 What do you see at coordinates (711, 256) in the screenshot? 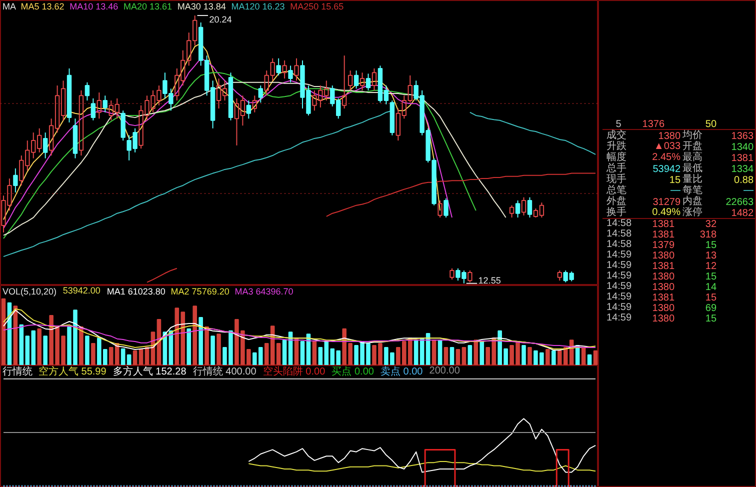
I see `text: 13` at bounding box center [711, 256].